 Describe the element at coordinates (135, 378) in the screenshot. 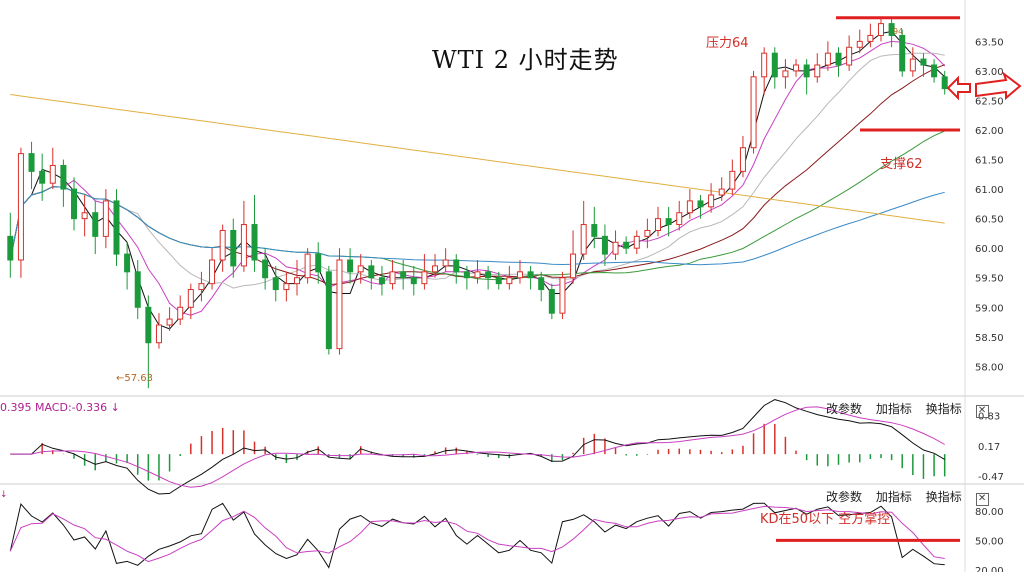

I see `low-label: ←57.63` at that location.